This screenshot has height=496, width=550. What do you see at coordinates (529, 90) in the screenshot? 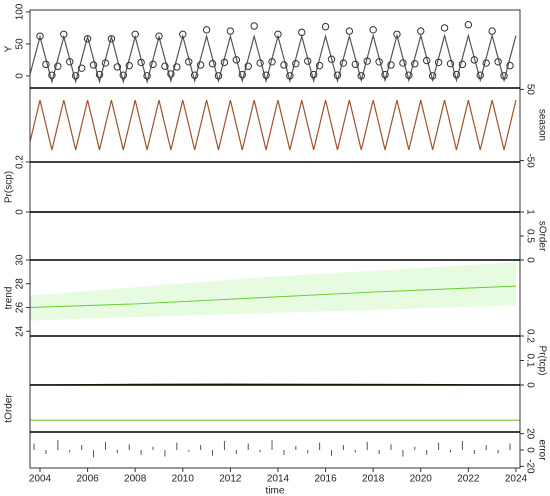
I see `y-tick-label: 50` at bounding box center [529, 90].